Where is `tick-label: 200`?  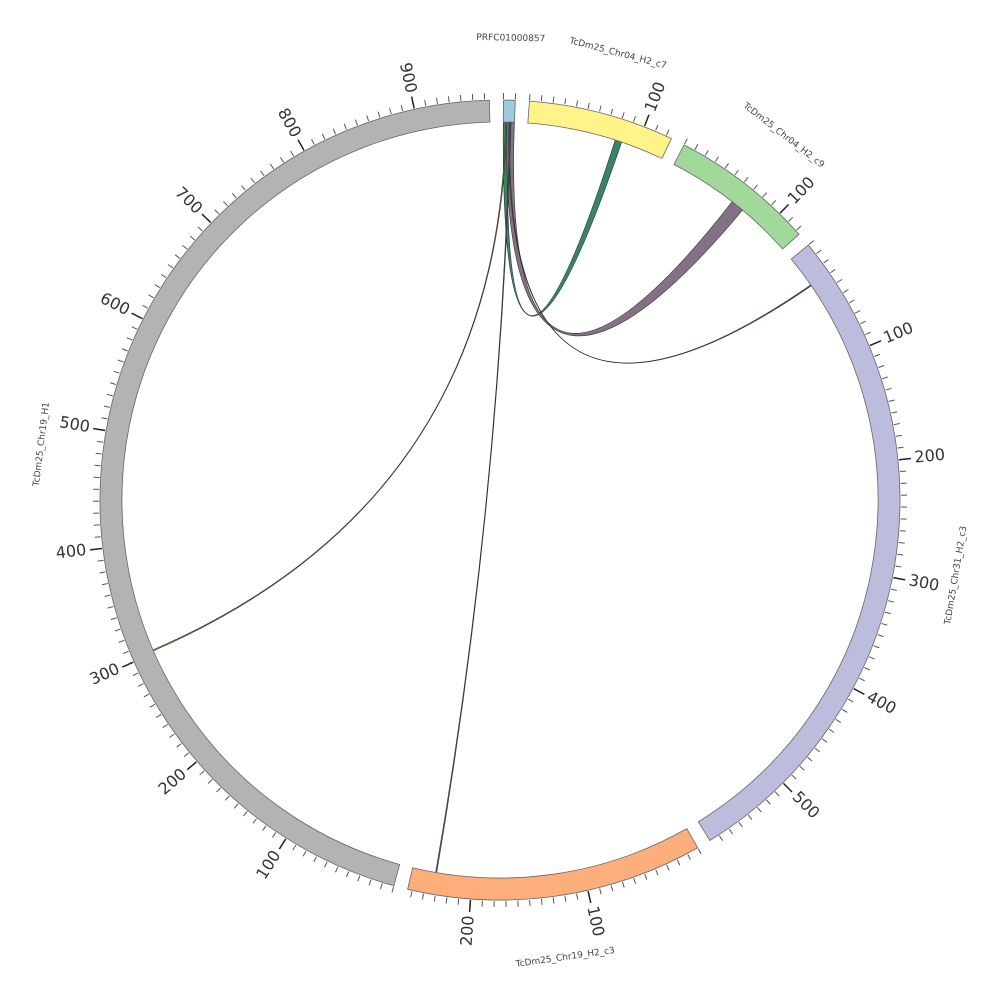
tick-label: 200 is located at coordinates (930, 456).